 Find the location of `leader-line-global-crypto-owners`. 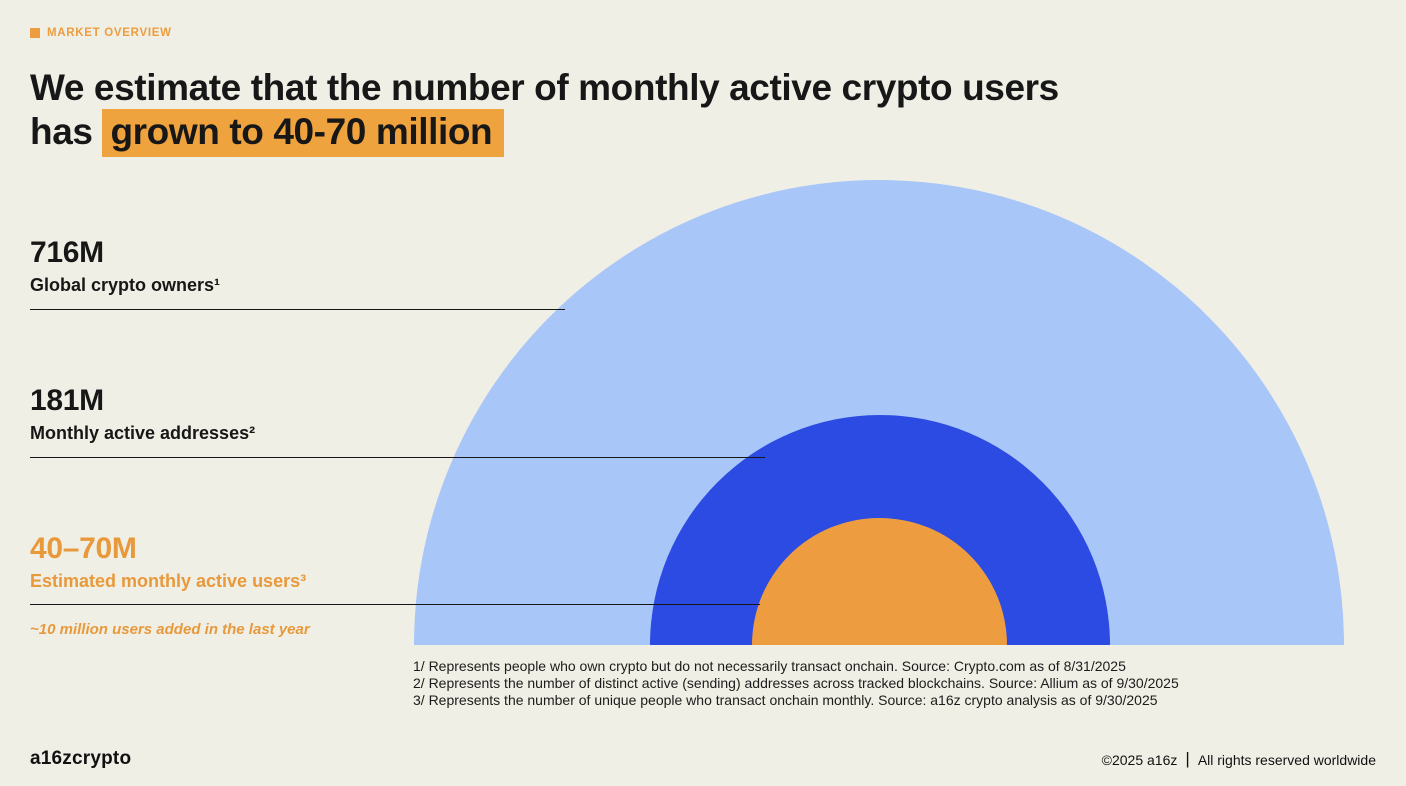

leader-line-global-crypto-owners is located at coordinates (297, 309).